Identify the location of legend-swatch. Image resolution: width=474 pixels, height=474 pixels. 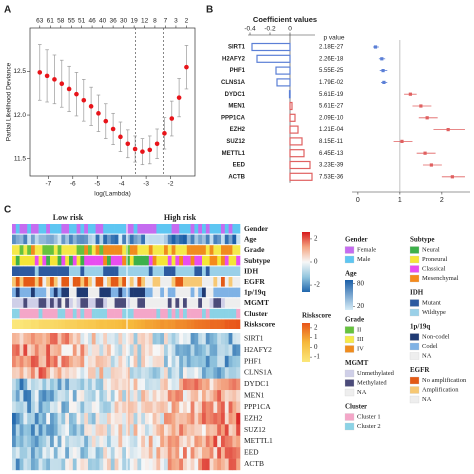
(414, 312).